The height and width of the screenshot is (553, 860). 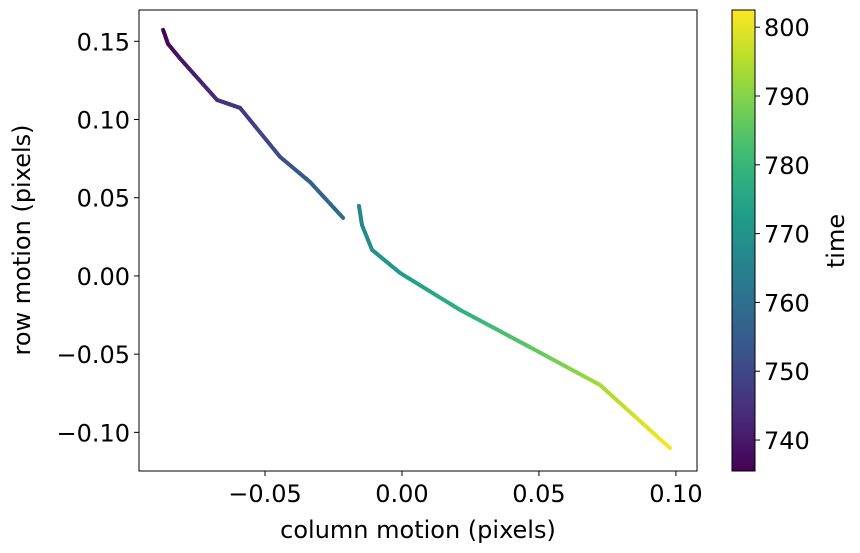 I want to click on x-ticks: −0.05 0.00 0.05 0.10, so click(x=465, y=489).